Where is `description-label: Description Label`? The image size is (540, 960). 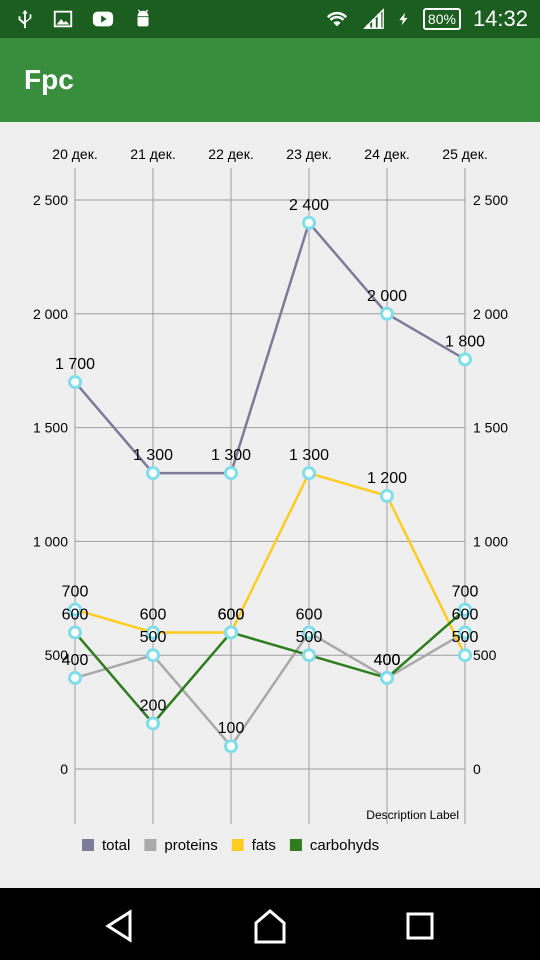 description-label: Description Label is located at coordinates (412, 815).